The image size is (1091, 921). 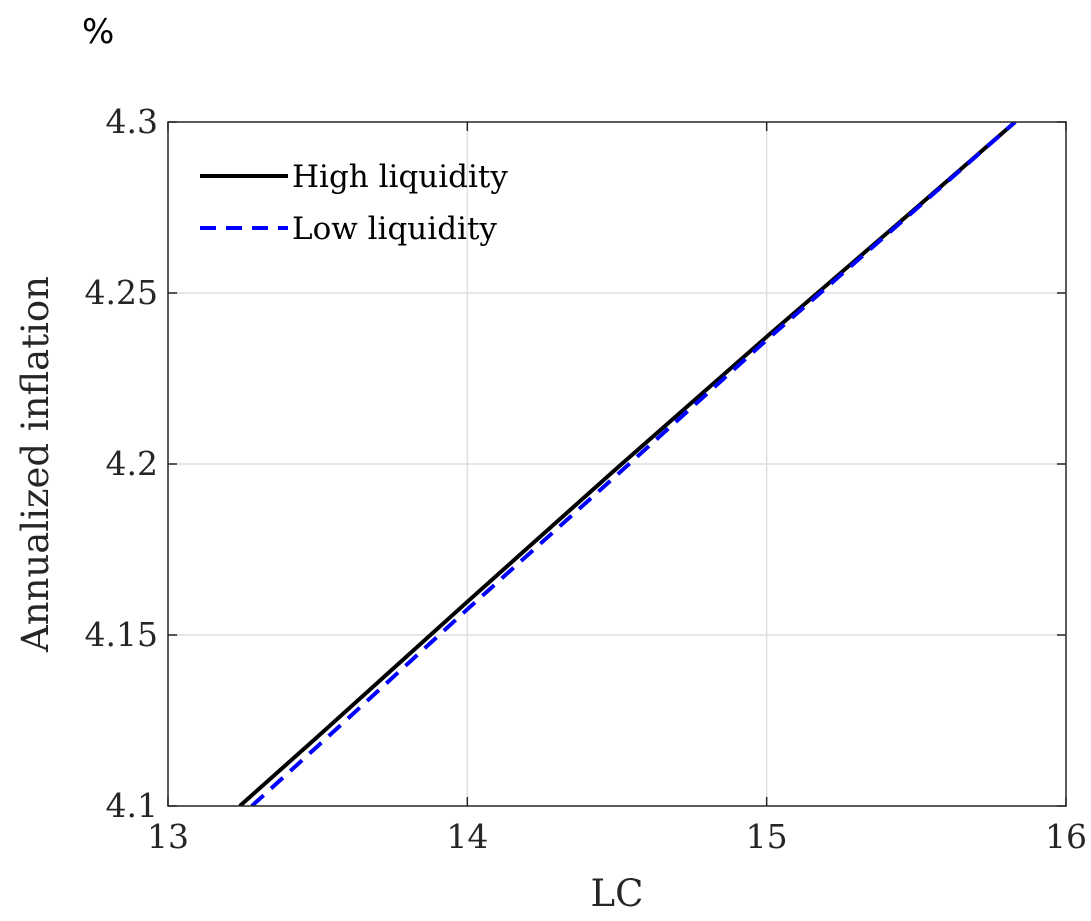 What do you see at coordinates (1066, 836) in the screenshot?
I see `x-tick-label: 16` at bounding box center [1066, 836].